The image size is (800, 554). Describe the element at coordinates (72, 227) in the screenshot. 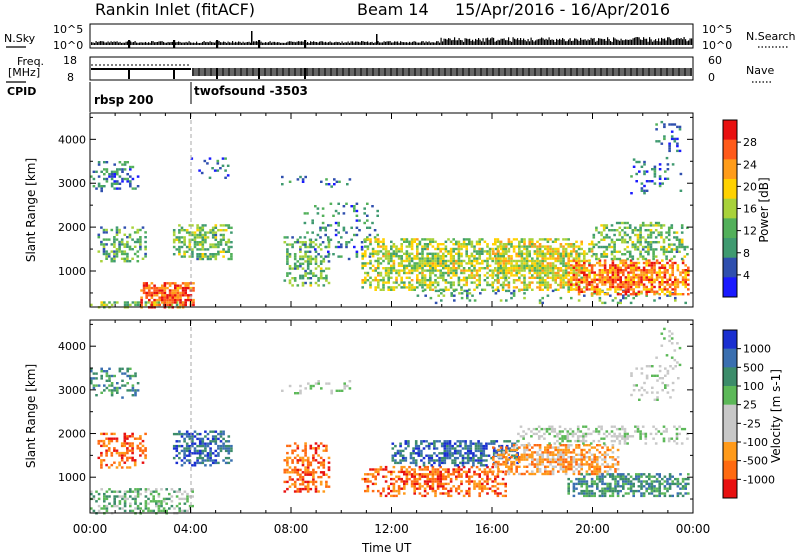

I see `y-tick-label: 2000` at that location.